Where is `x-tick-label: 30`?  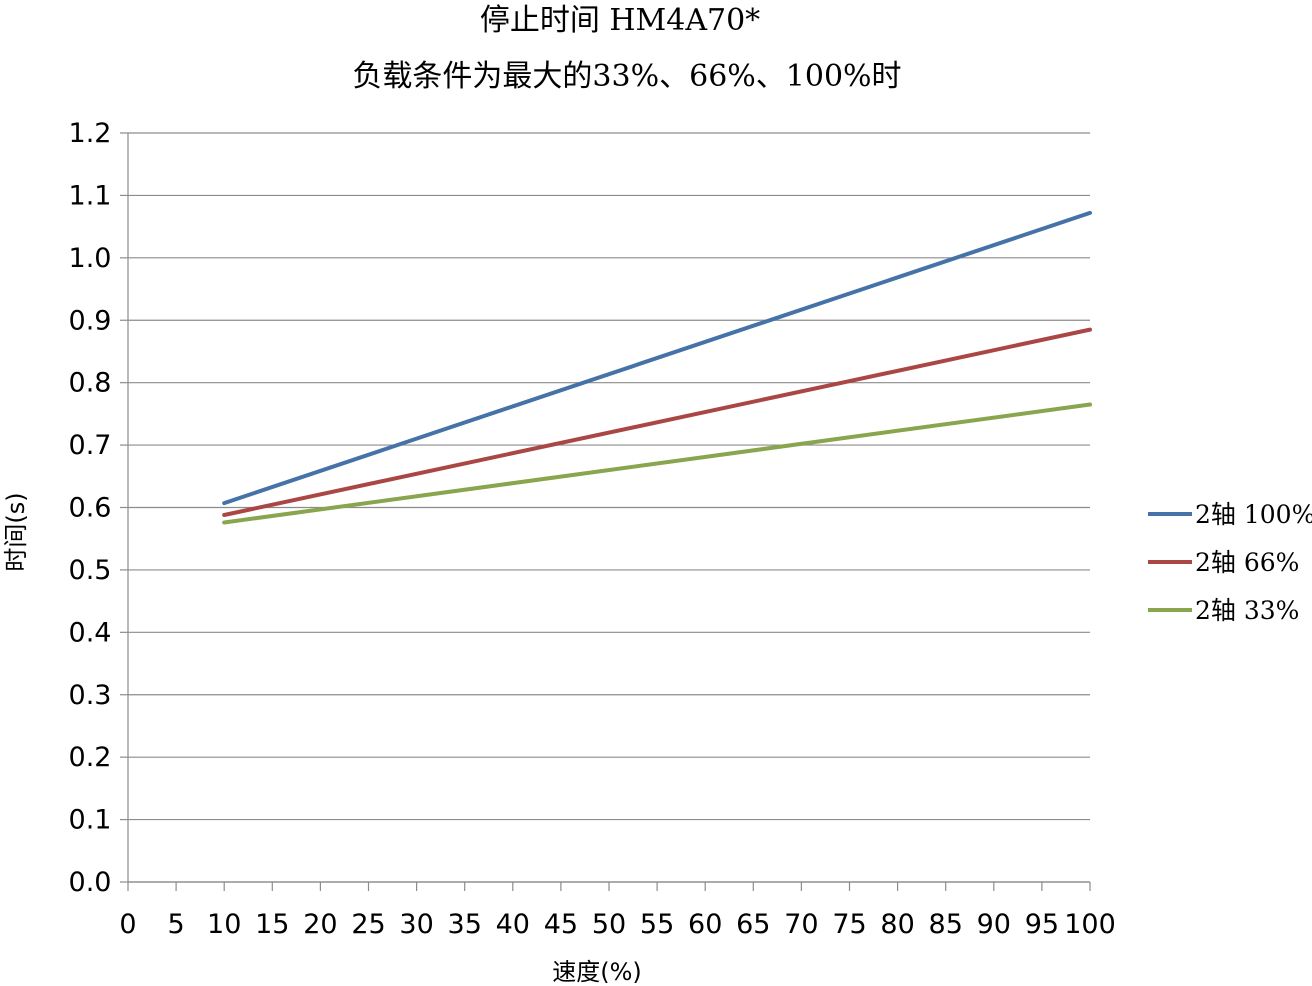 x-tick-label: 30 is located at coordinates (416, 924).